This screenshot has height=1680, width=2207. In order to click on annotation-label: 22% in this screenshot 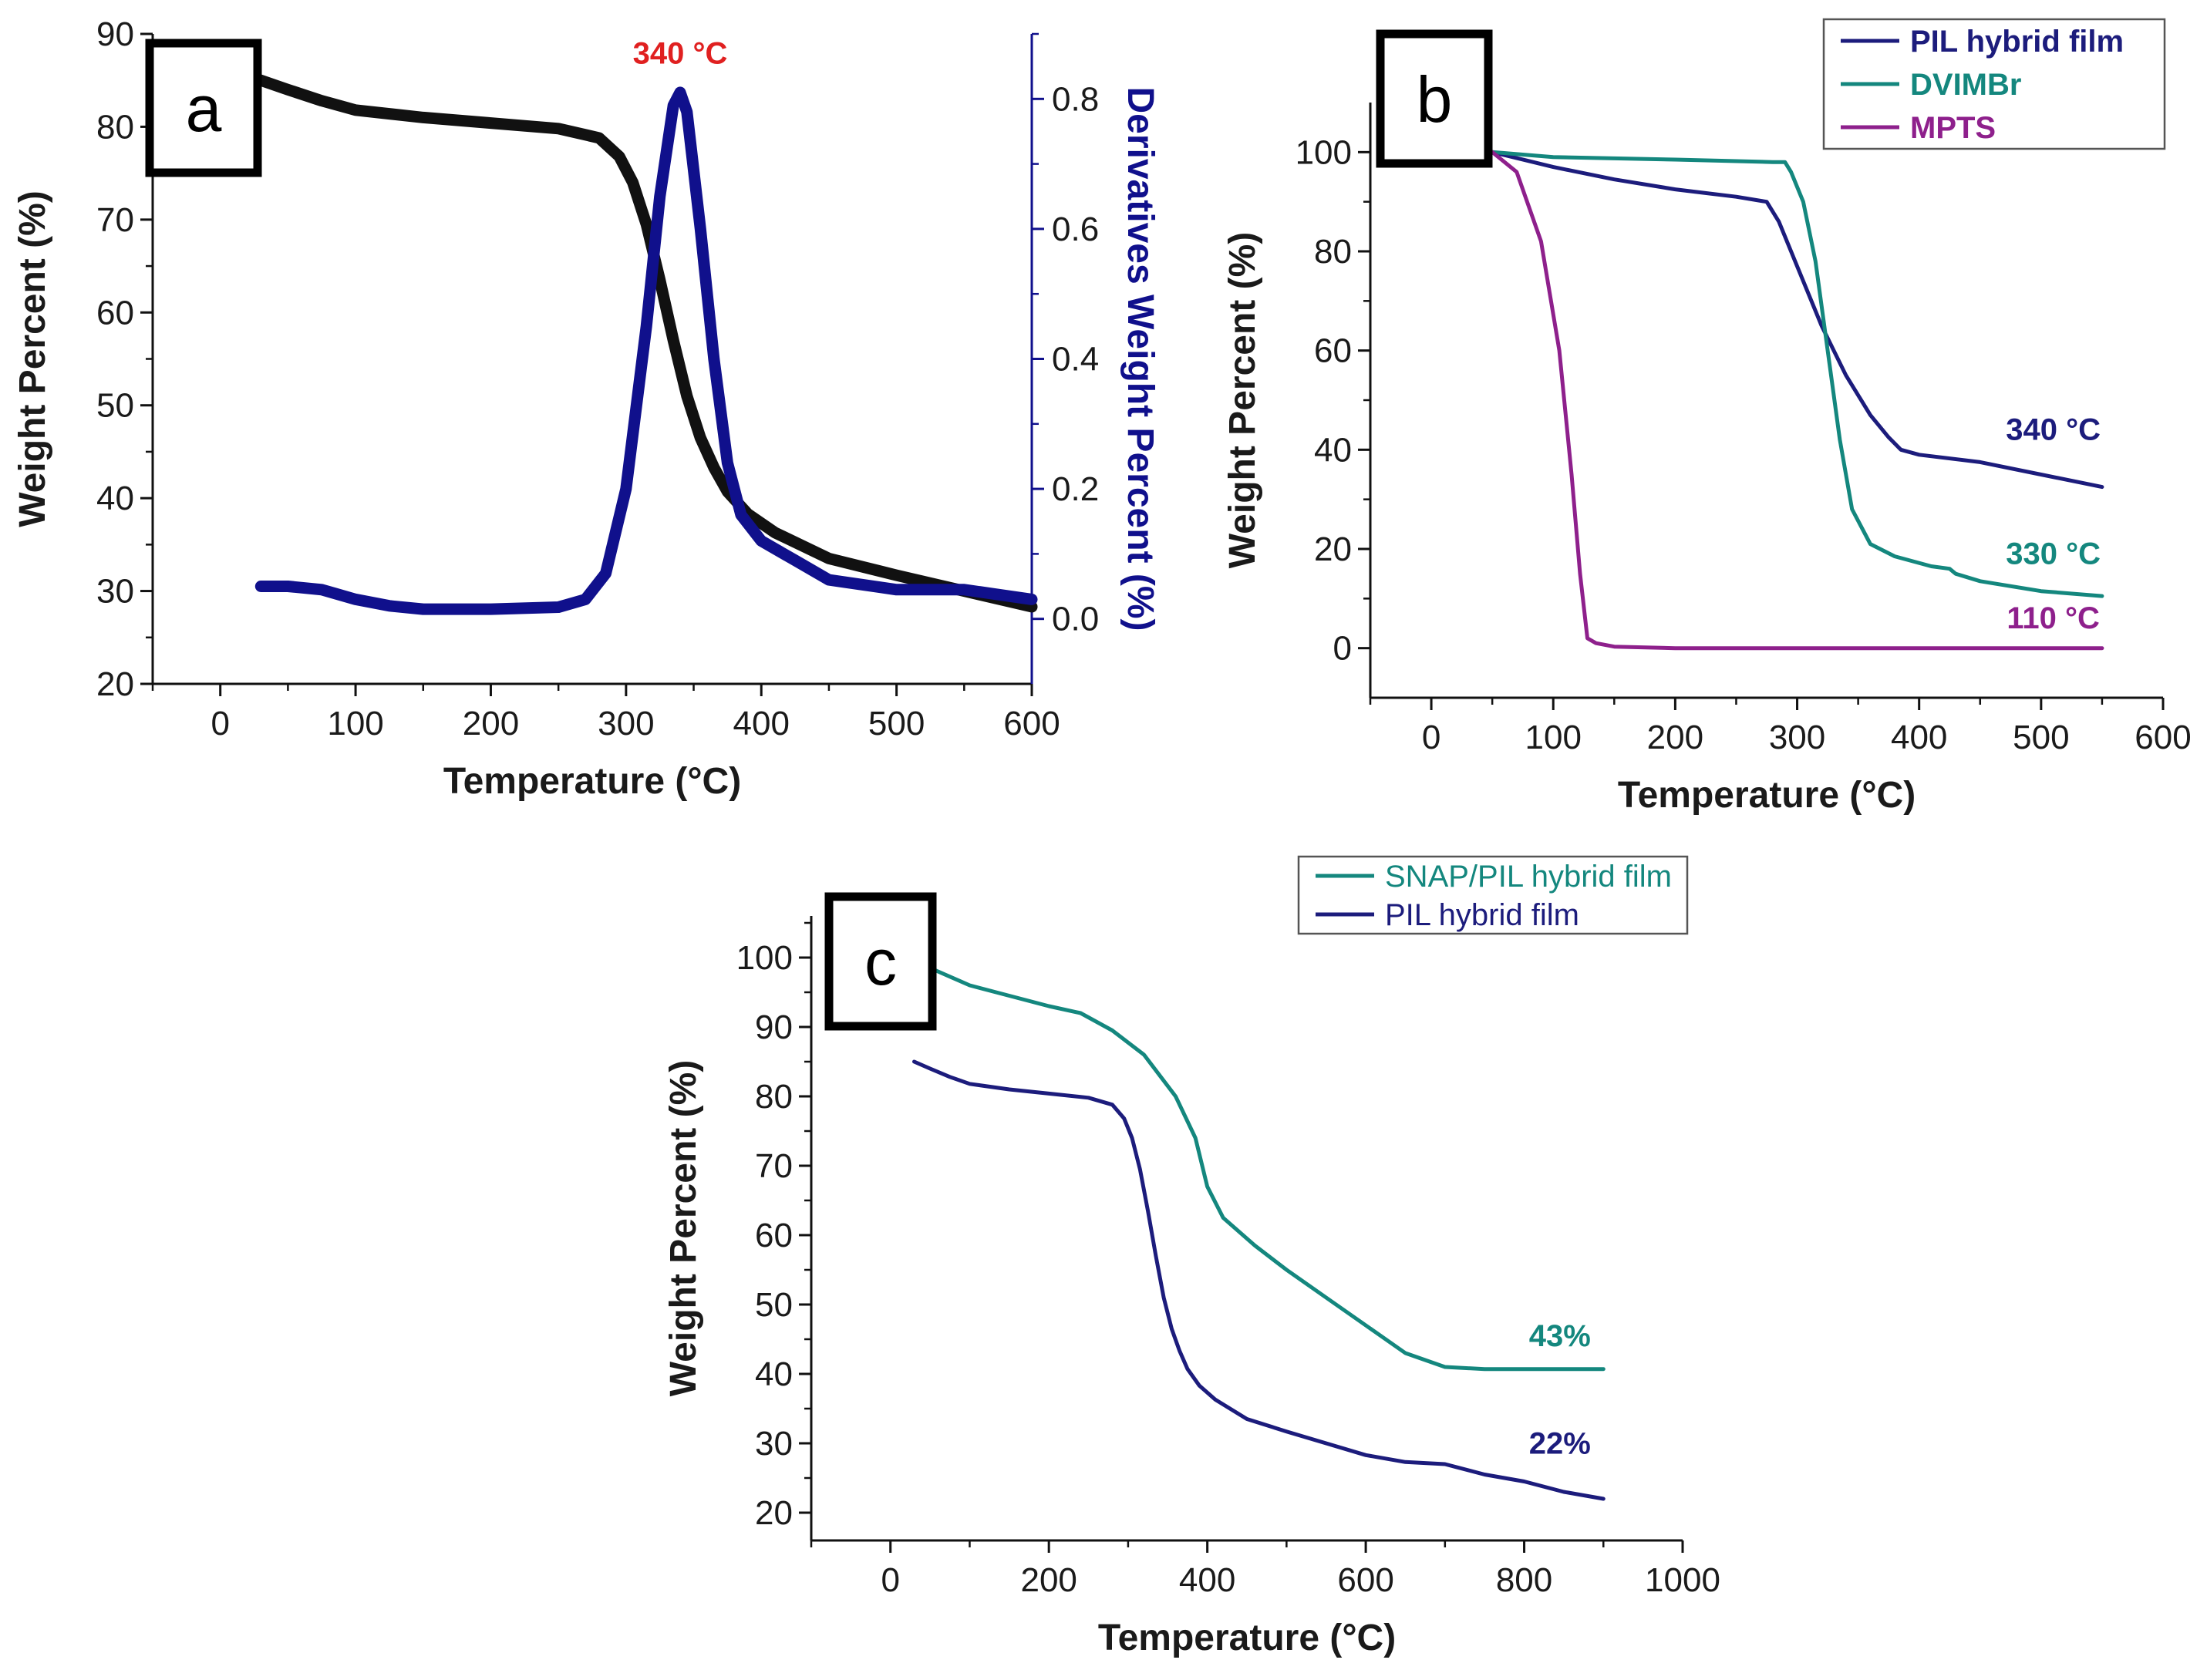, I will do `click(1560, 1444)`.